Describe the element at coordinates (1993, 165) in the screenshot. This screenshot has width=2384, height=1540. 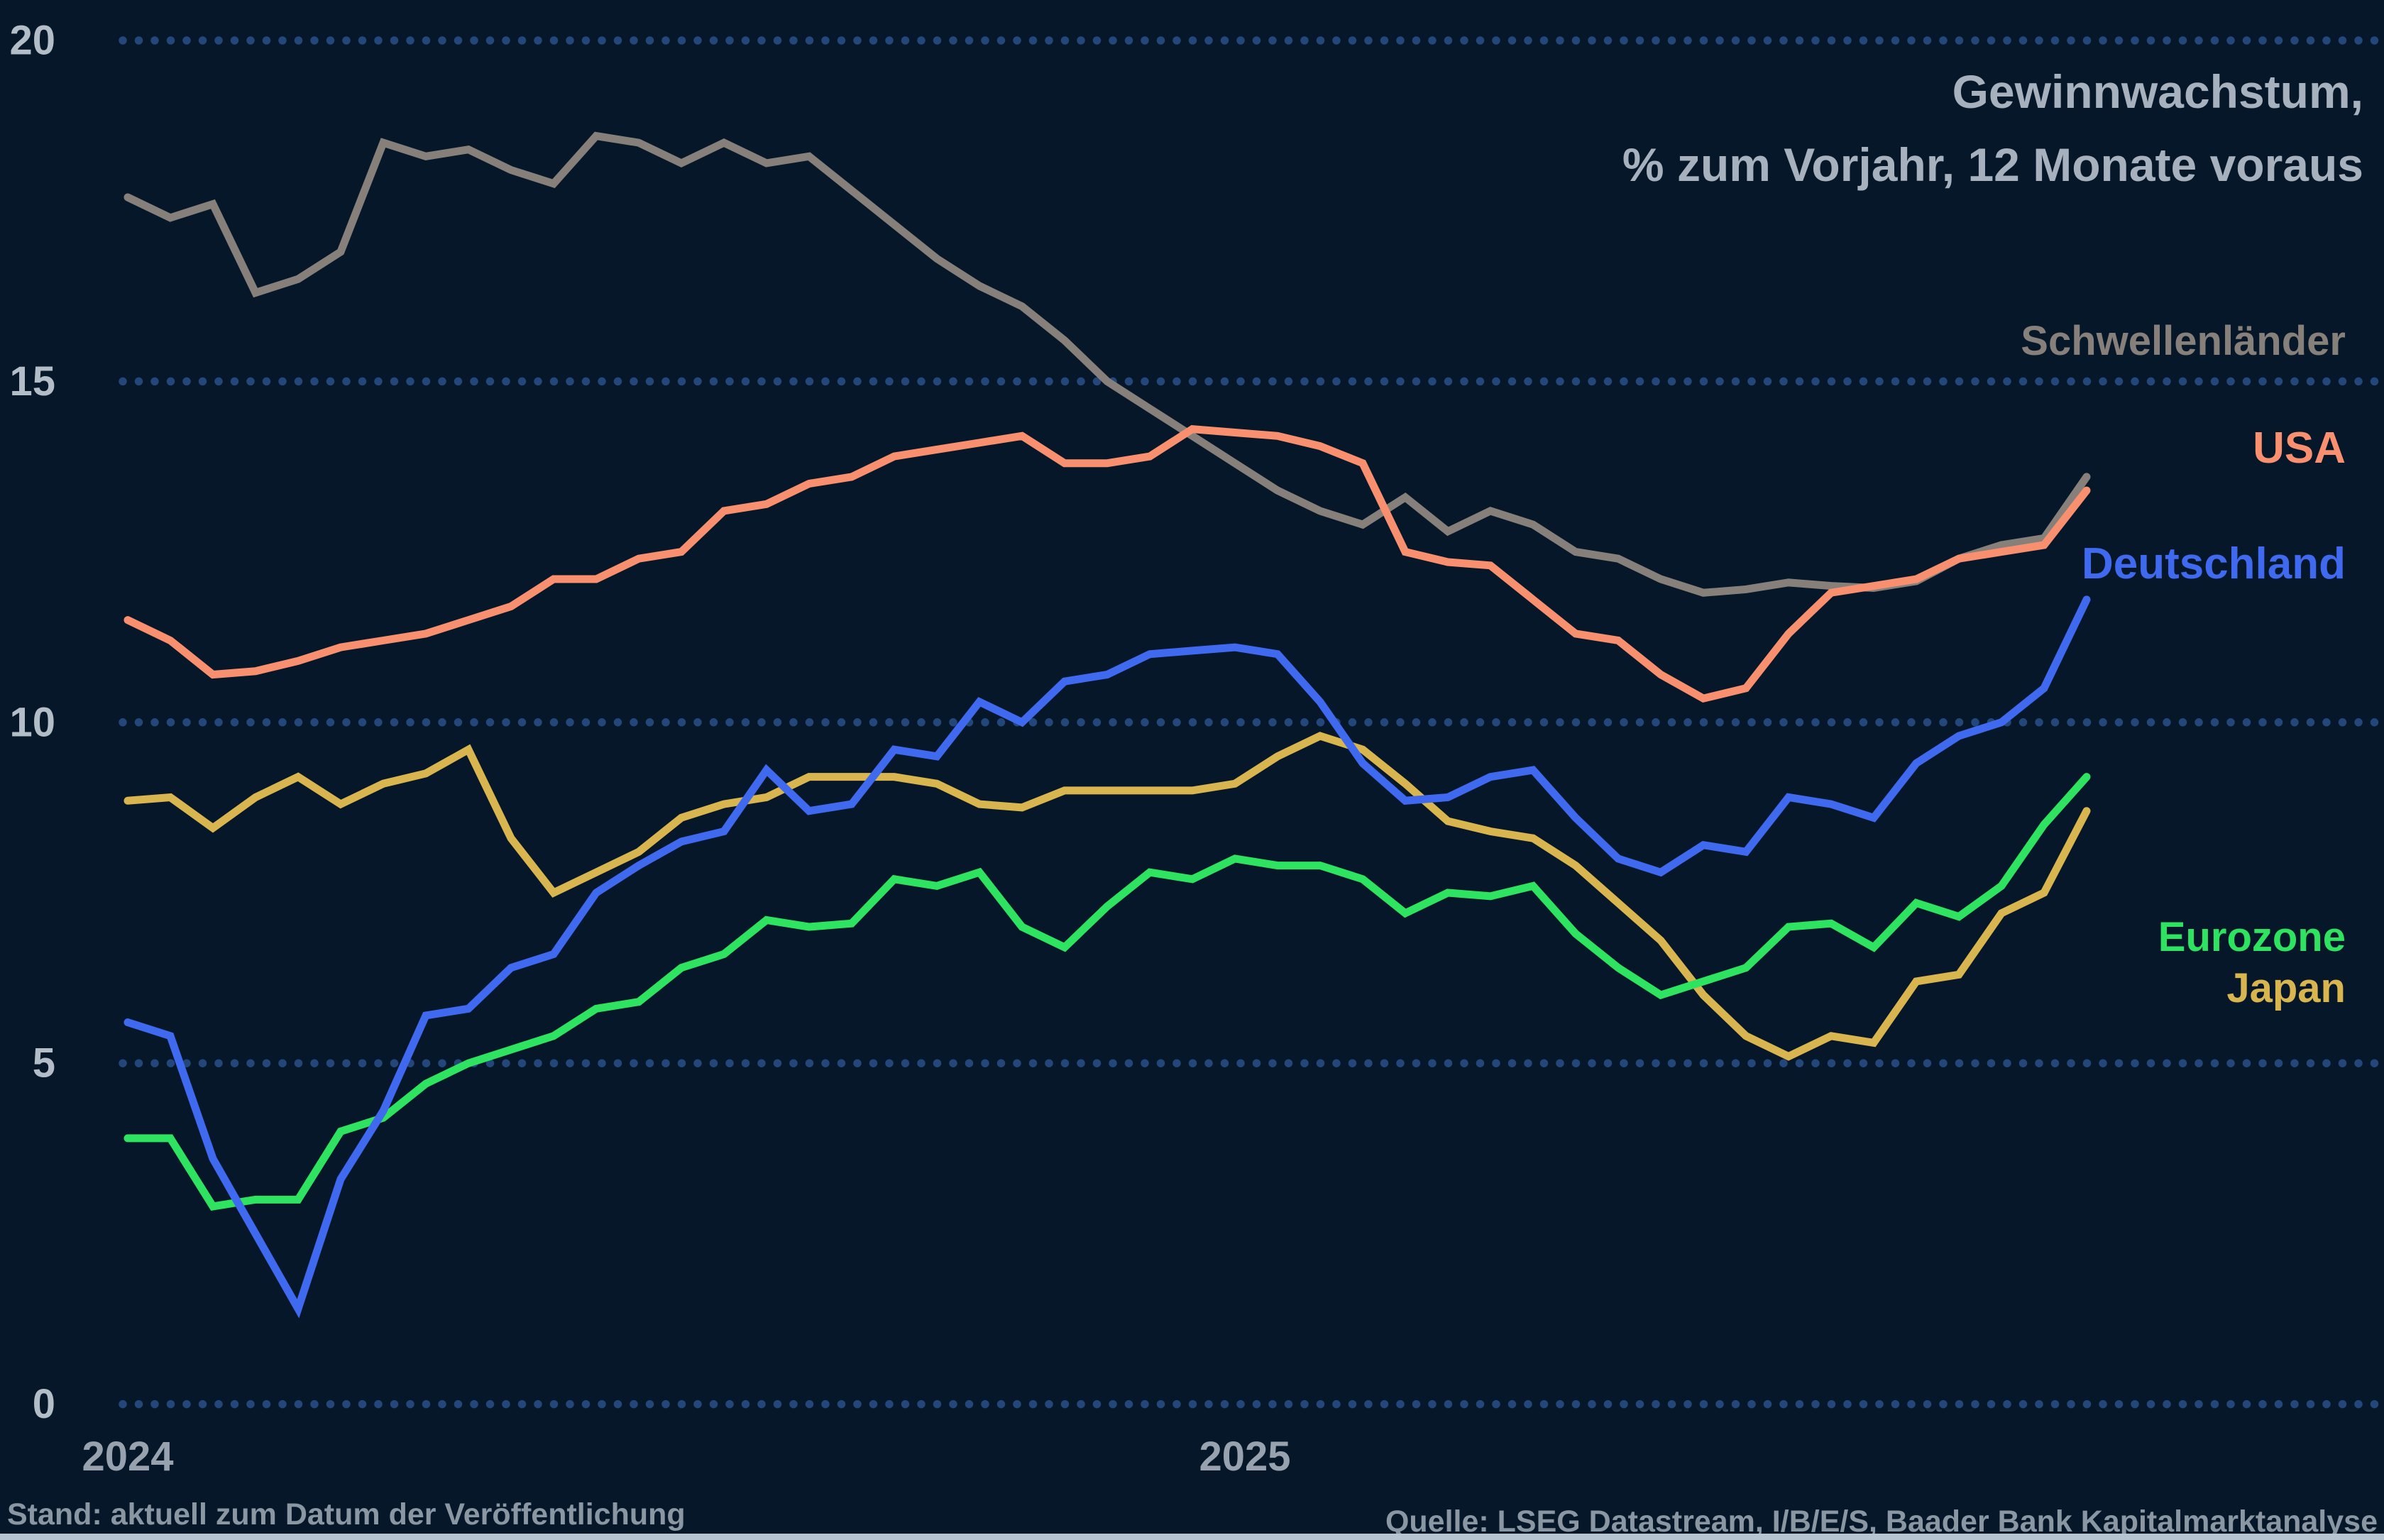
I see `chart-title-line-2: % zum Vorjahr, 12 Monate voraus` at that location.